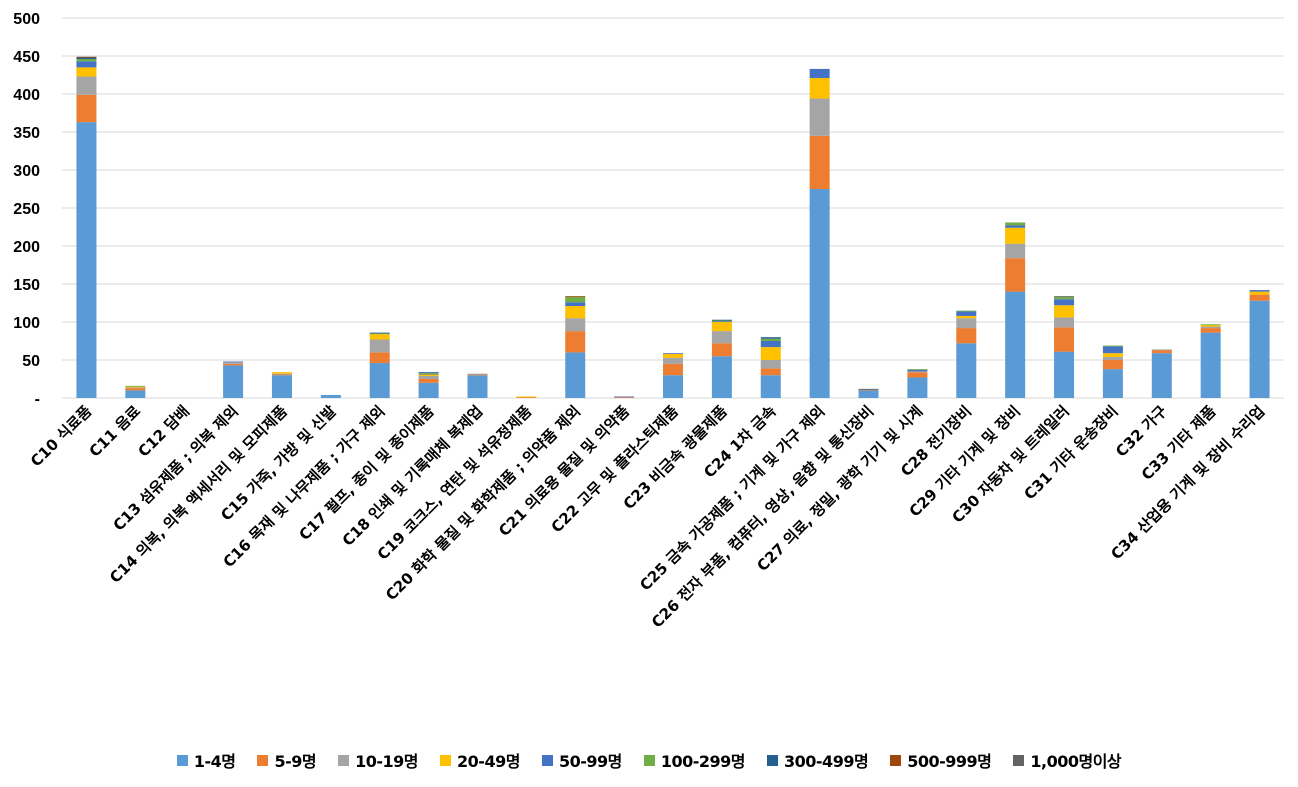 This screenshot has width=1298, height=787. What do you see at coordinates (1076, 761) in the screenshot?
I see `legend-label: 1,000명이상` at bounding box center [1076, 761].